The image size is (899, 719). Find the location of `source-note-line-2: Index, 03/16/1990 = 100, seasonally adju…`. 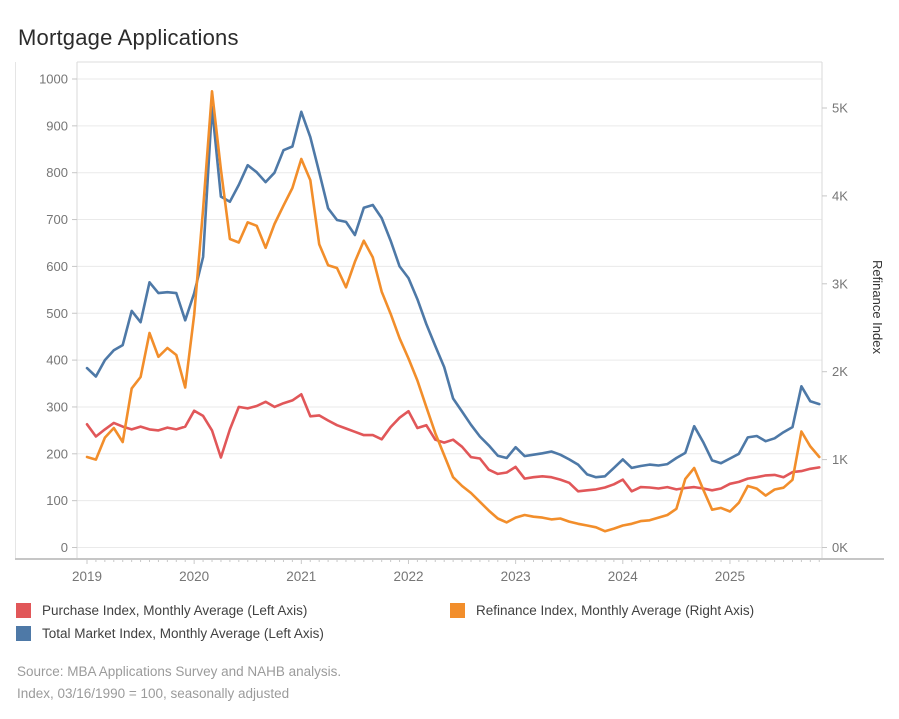

source-note-line-2: Index, 03/16/1990 = 100, seasonally adju… is located at coordinates (153, 693).